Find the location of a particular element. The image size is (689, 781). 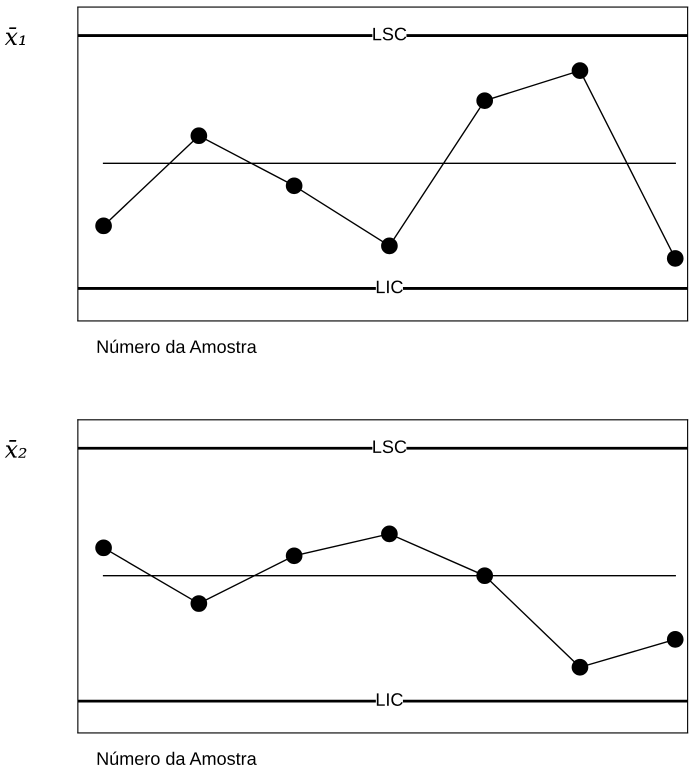

y-axis-title: x̄₁ is located at coordinates (14, 36).